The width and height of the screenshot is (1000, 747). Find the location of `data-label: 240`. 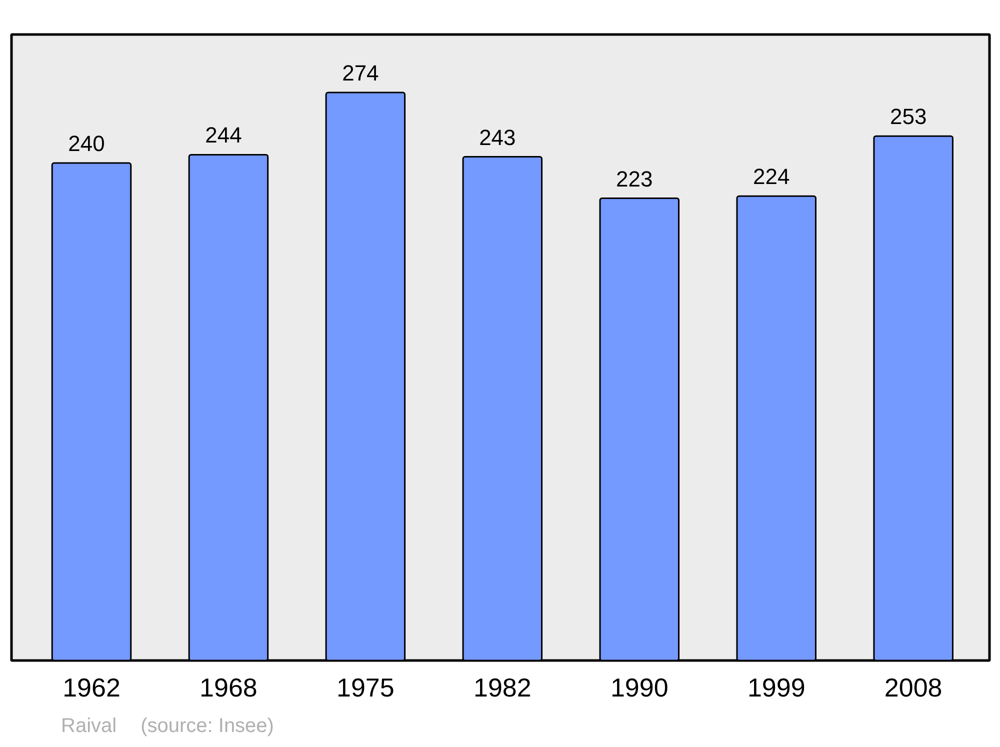

data-label: 240 is located at coordinates (86, 143).